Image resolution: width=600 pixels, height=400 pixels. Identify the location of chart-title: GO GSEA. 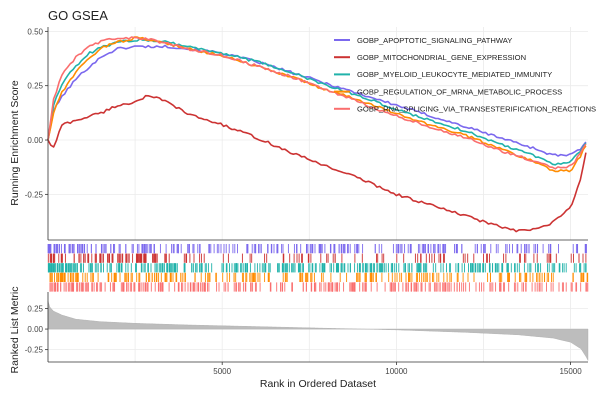
(78, 15).